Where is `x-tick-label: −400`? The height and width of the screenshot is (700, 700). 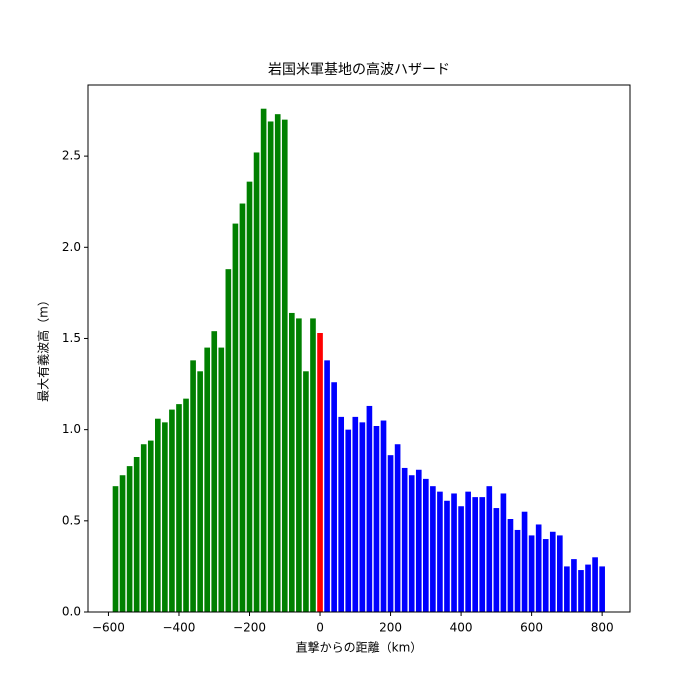 x-tick-label: −400 is located at coordinates (178, 628).